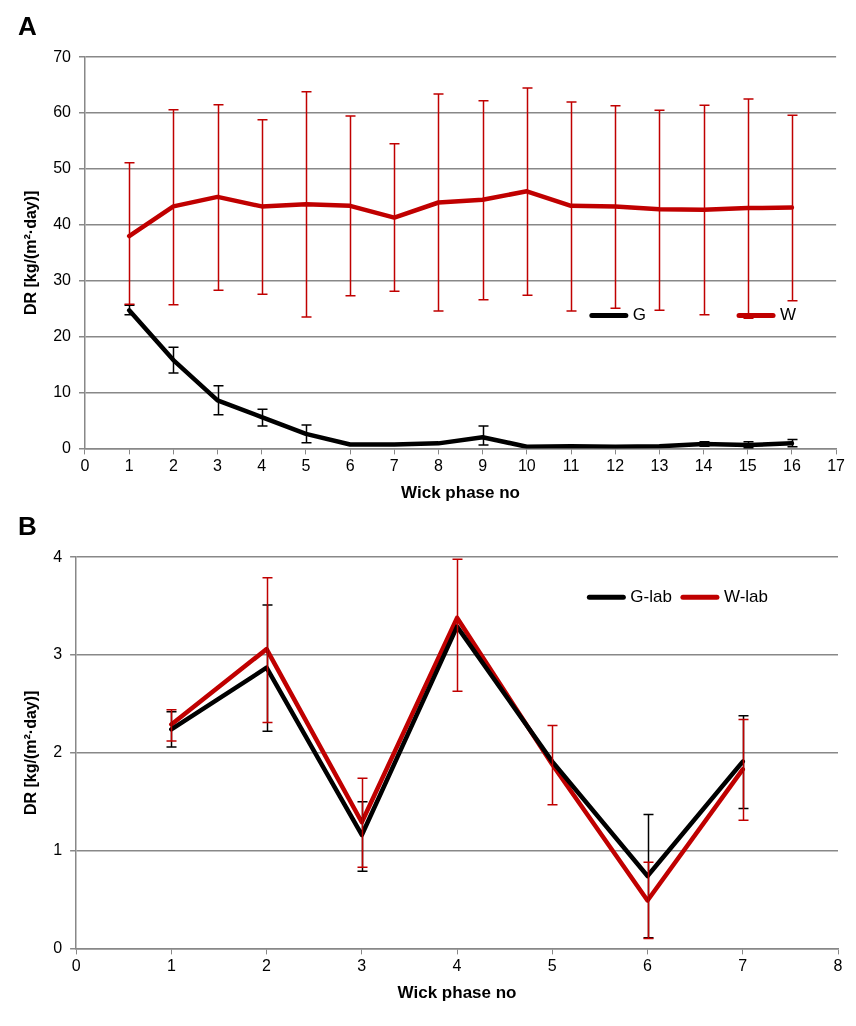 The width and height of the screenshot is (856, 1026). What do you see at coordinates (62, 391) in the screenshot?
I see `y-tick-label: 10` at bounding box center [62, 391].